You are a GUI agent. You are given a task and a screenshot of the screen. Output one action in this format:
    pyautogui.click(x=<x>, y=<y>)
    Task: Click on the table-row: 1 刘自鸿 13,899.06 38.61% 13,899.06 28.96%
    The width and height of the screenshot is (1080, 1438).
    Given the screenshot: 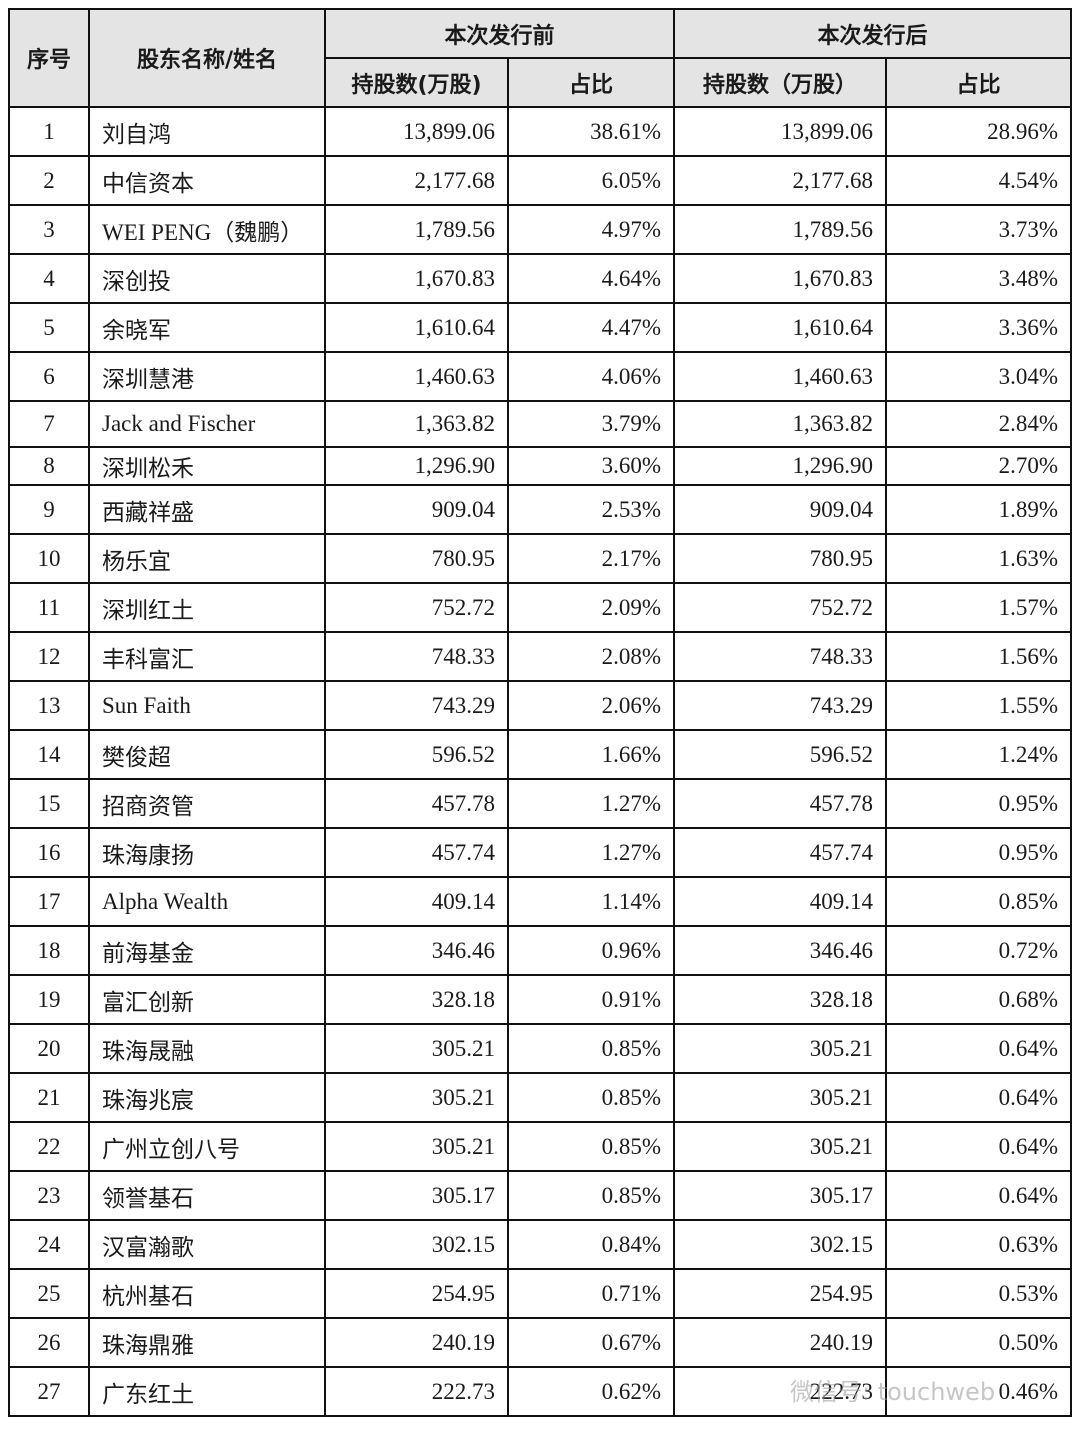 What is the action you would take?
    pyautogui.click(x=540, y=131)
    